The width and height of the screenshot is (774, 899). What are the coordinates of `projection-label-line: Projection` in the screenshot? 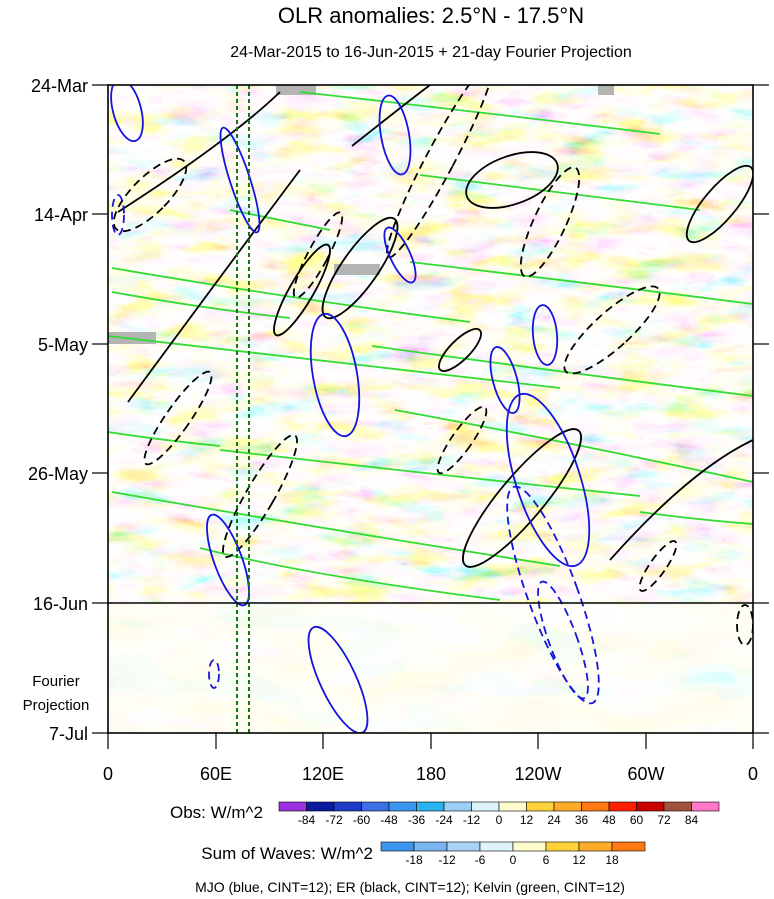 It's located at (56, 705).